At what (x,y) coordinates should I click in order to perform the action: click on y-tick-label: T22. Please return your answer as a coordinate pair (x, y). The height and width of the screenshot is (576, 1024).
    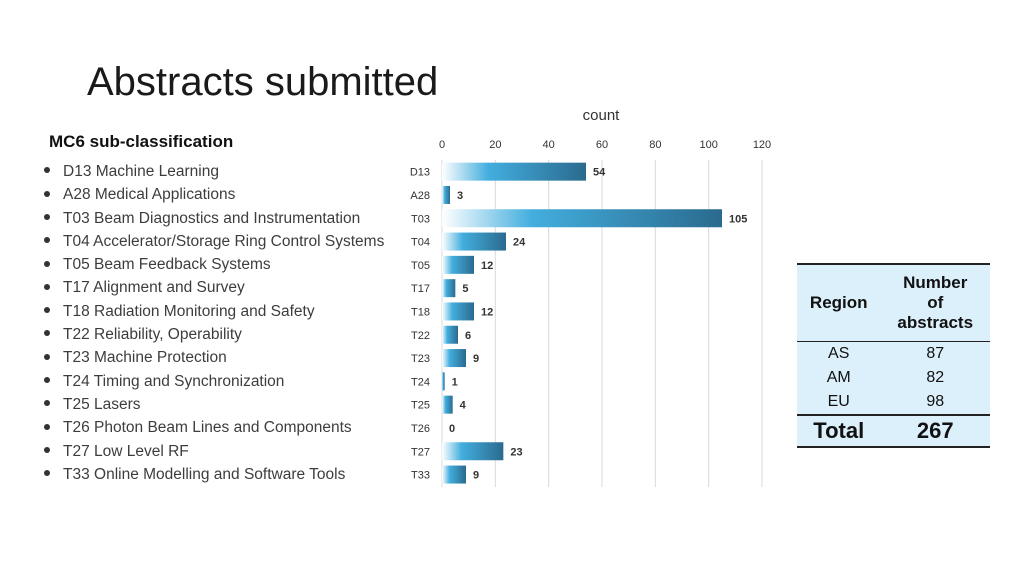
    Looking at the image, I should click on (420, 336).